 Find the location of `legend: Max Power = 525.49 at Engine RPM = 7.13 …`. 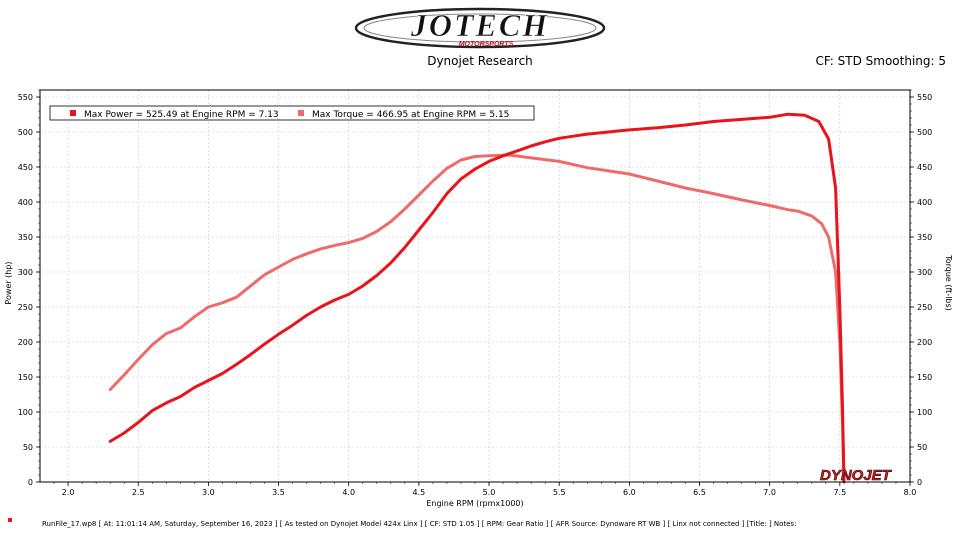

legend: Max Power = 525.49 at Engine RPM = 7.13 … is located at coordinates (292, 113).